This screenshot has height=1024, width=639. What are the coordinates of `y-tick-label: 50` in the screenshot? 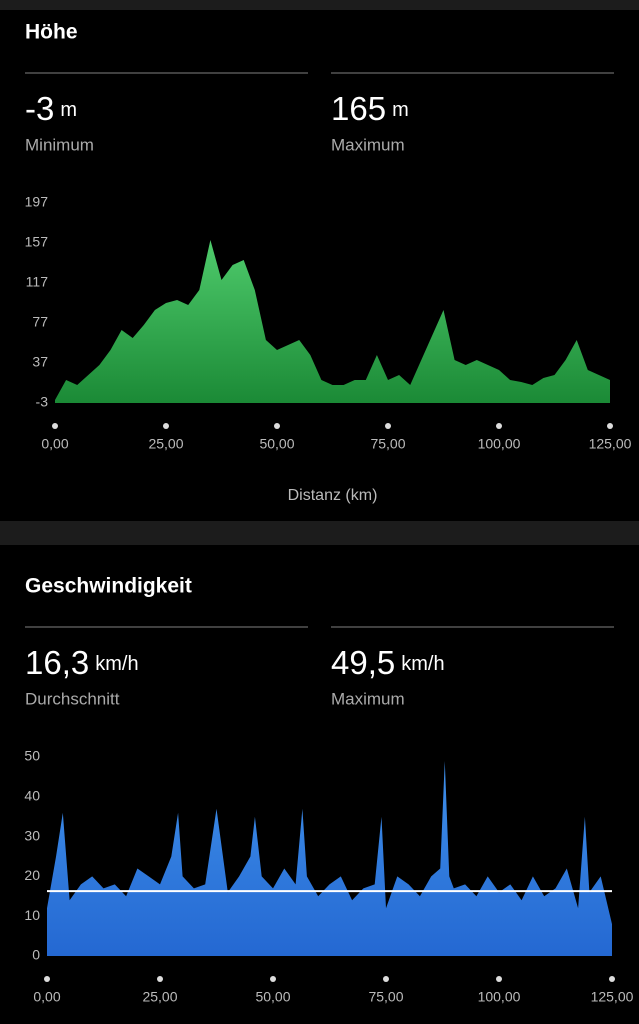 It's located at (32, 756).